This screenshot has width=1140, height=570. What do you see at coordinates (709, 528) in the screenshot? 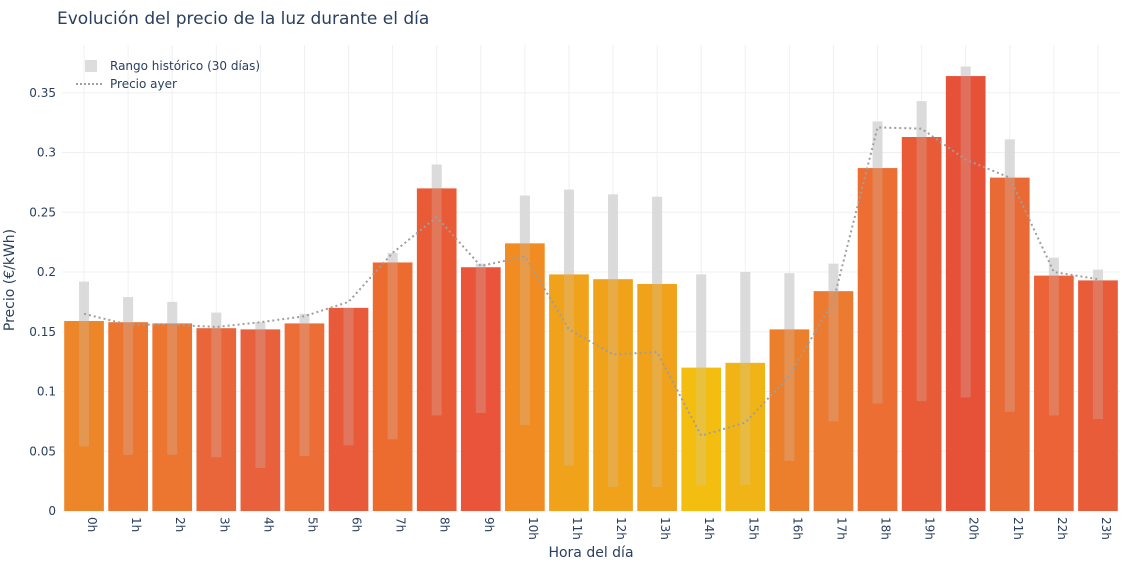
I see `x-tick-label: 14h` at bounding box center [709, 528].